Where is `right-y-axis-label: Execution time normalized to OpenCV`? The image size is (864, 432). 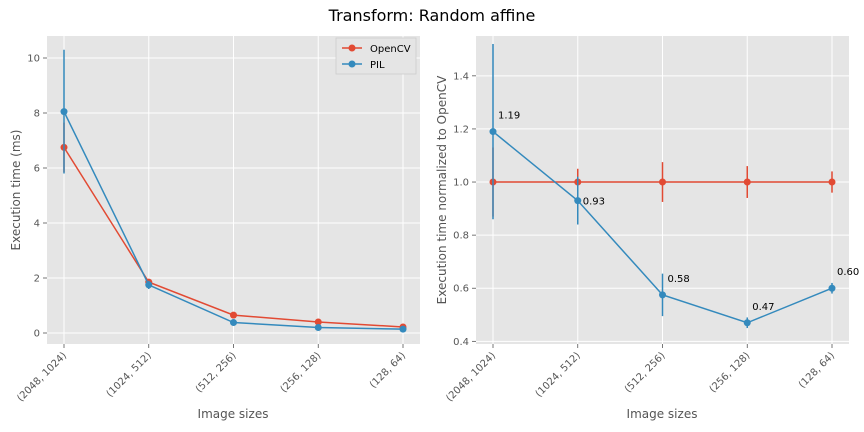 right-y-axis-label: Execution time normalized to OpenCV is located at coordinates (442, 189).